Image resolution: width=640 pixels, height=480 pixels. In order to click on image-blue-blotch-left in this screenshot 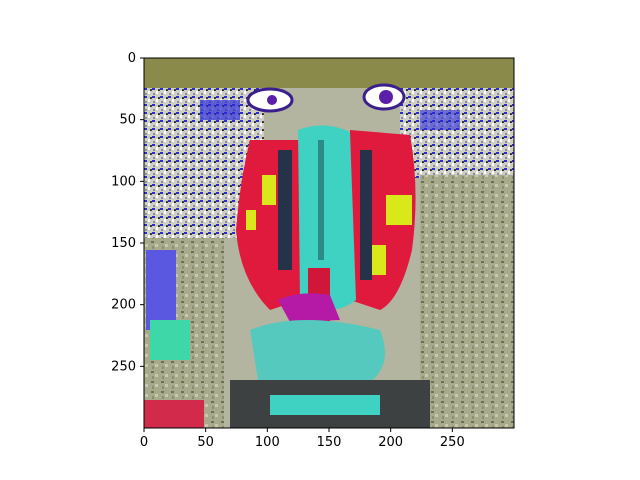, I will do `click(161, 290)`.